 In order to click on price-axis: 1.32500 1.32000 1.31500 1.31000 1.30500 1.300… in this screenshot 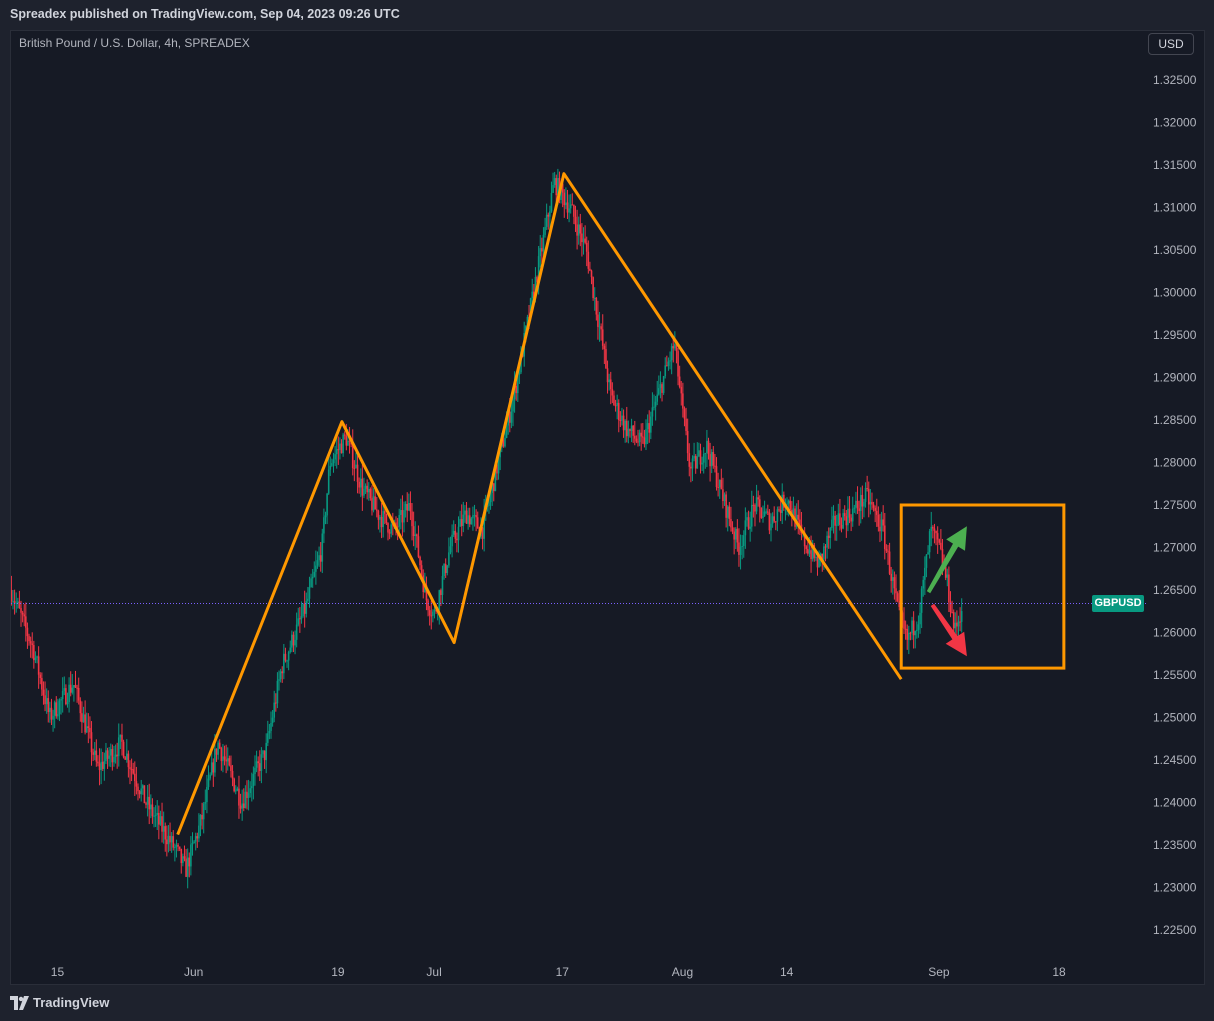, I will do `click(1175, 505)`.